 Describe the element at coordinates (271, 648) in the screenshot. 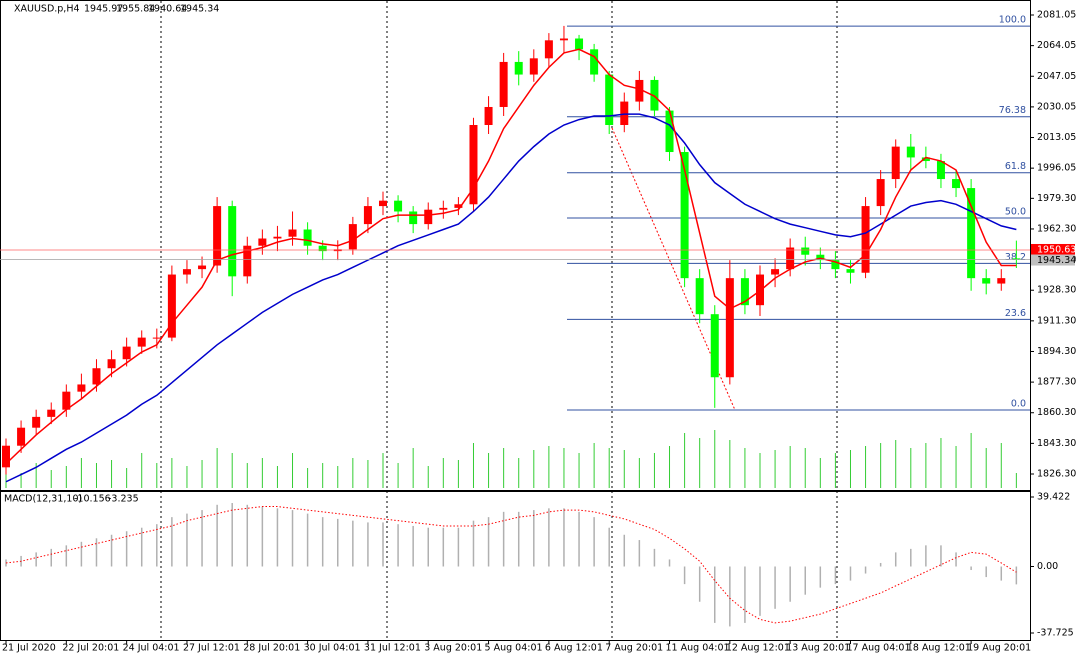

I see `x-tick-label: 28 Jul 20:01` at that location.